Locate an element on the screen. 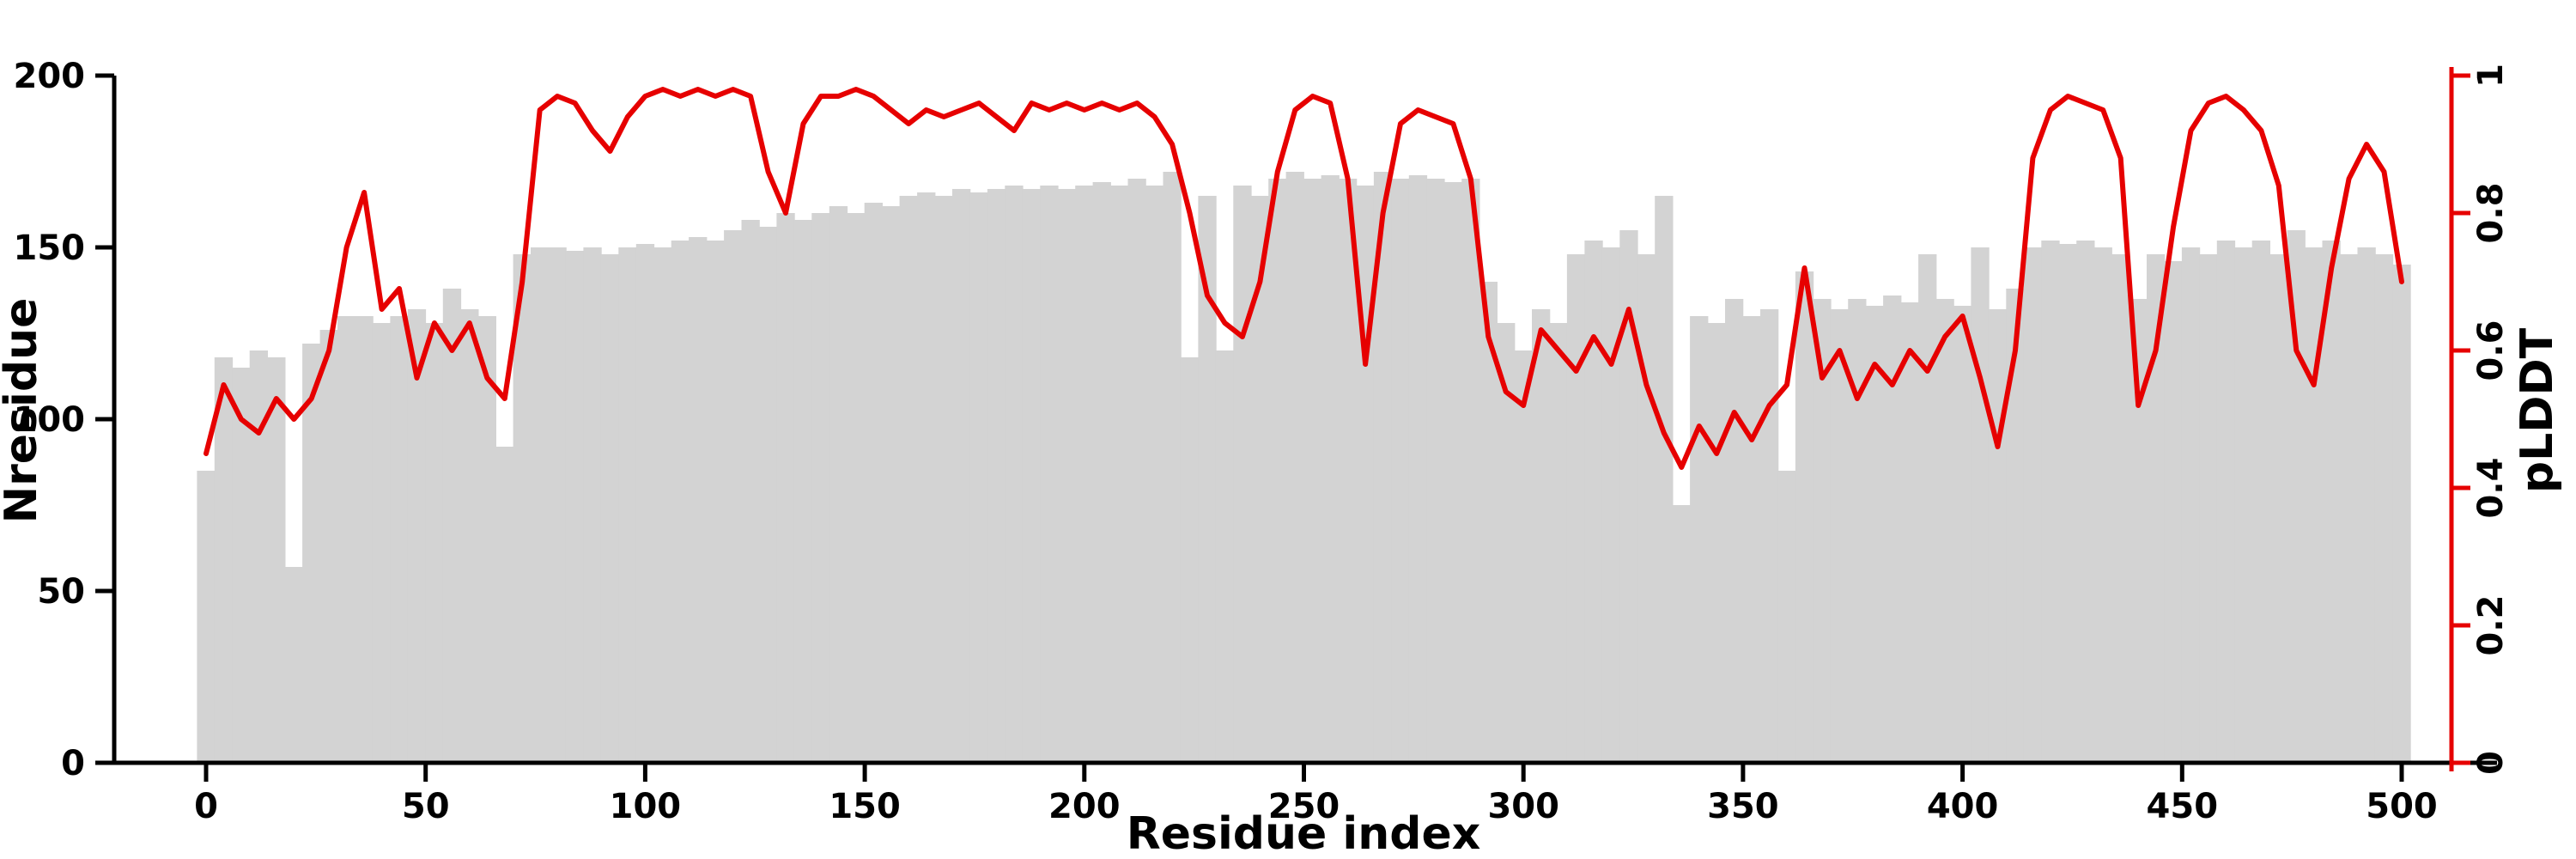  x-tick-label: 50 is located at coordinates (426, 806).